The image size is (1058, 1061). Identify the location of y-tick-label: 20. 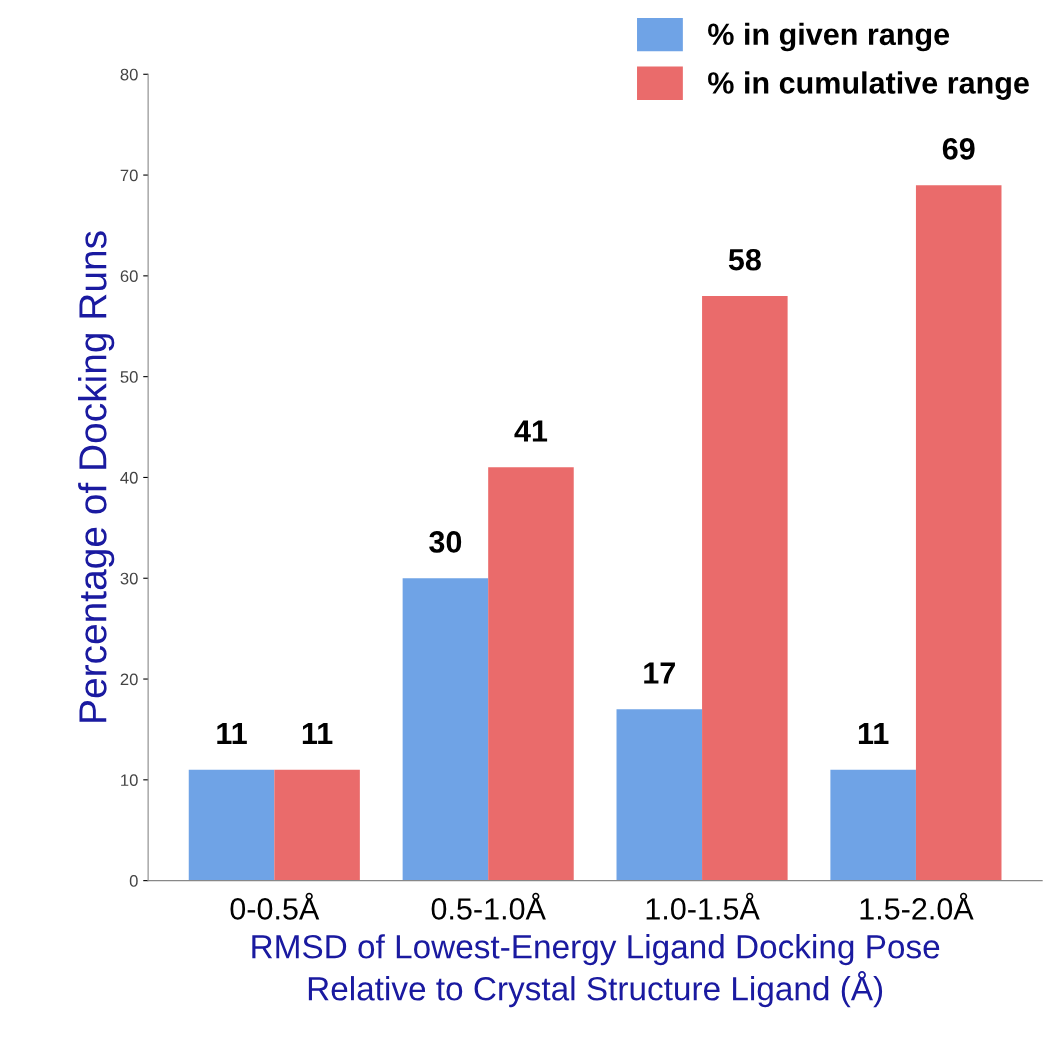
(129, 679).